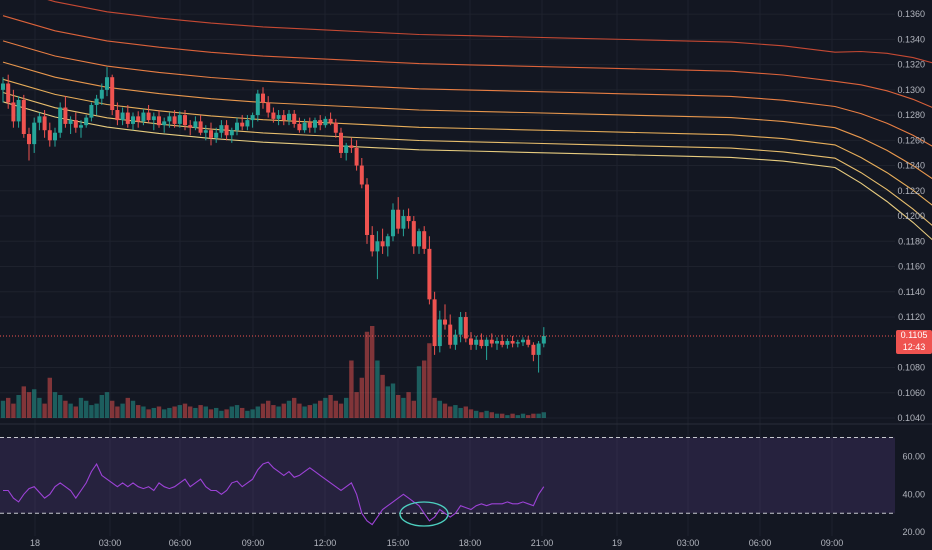 This screenshot has width=932, height=550. What do you see at coordinates (35, 543) in the screenshot?
I see `time-tick-label: 18` at bounding box center [35, 543].